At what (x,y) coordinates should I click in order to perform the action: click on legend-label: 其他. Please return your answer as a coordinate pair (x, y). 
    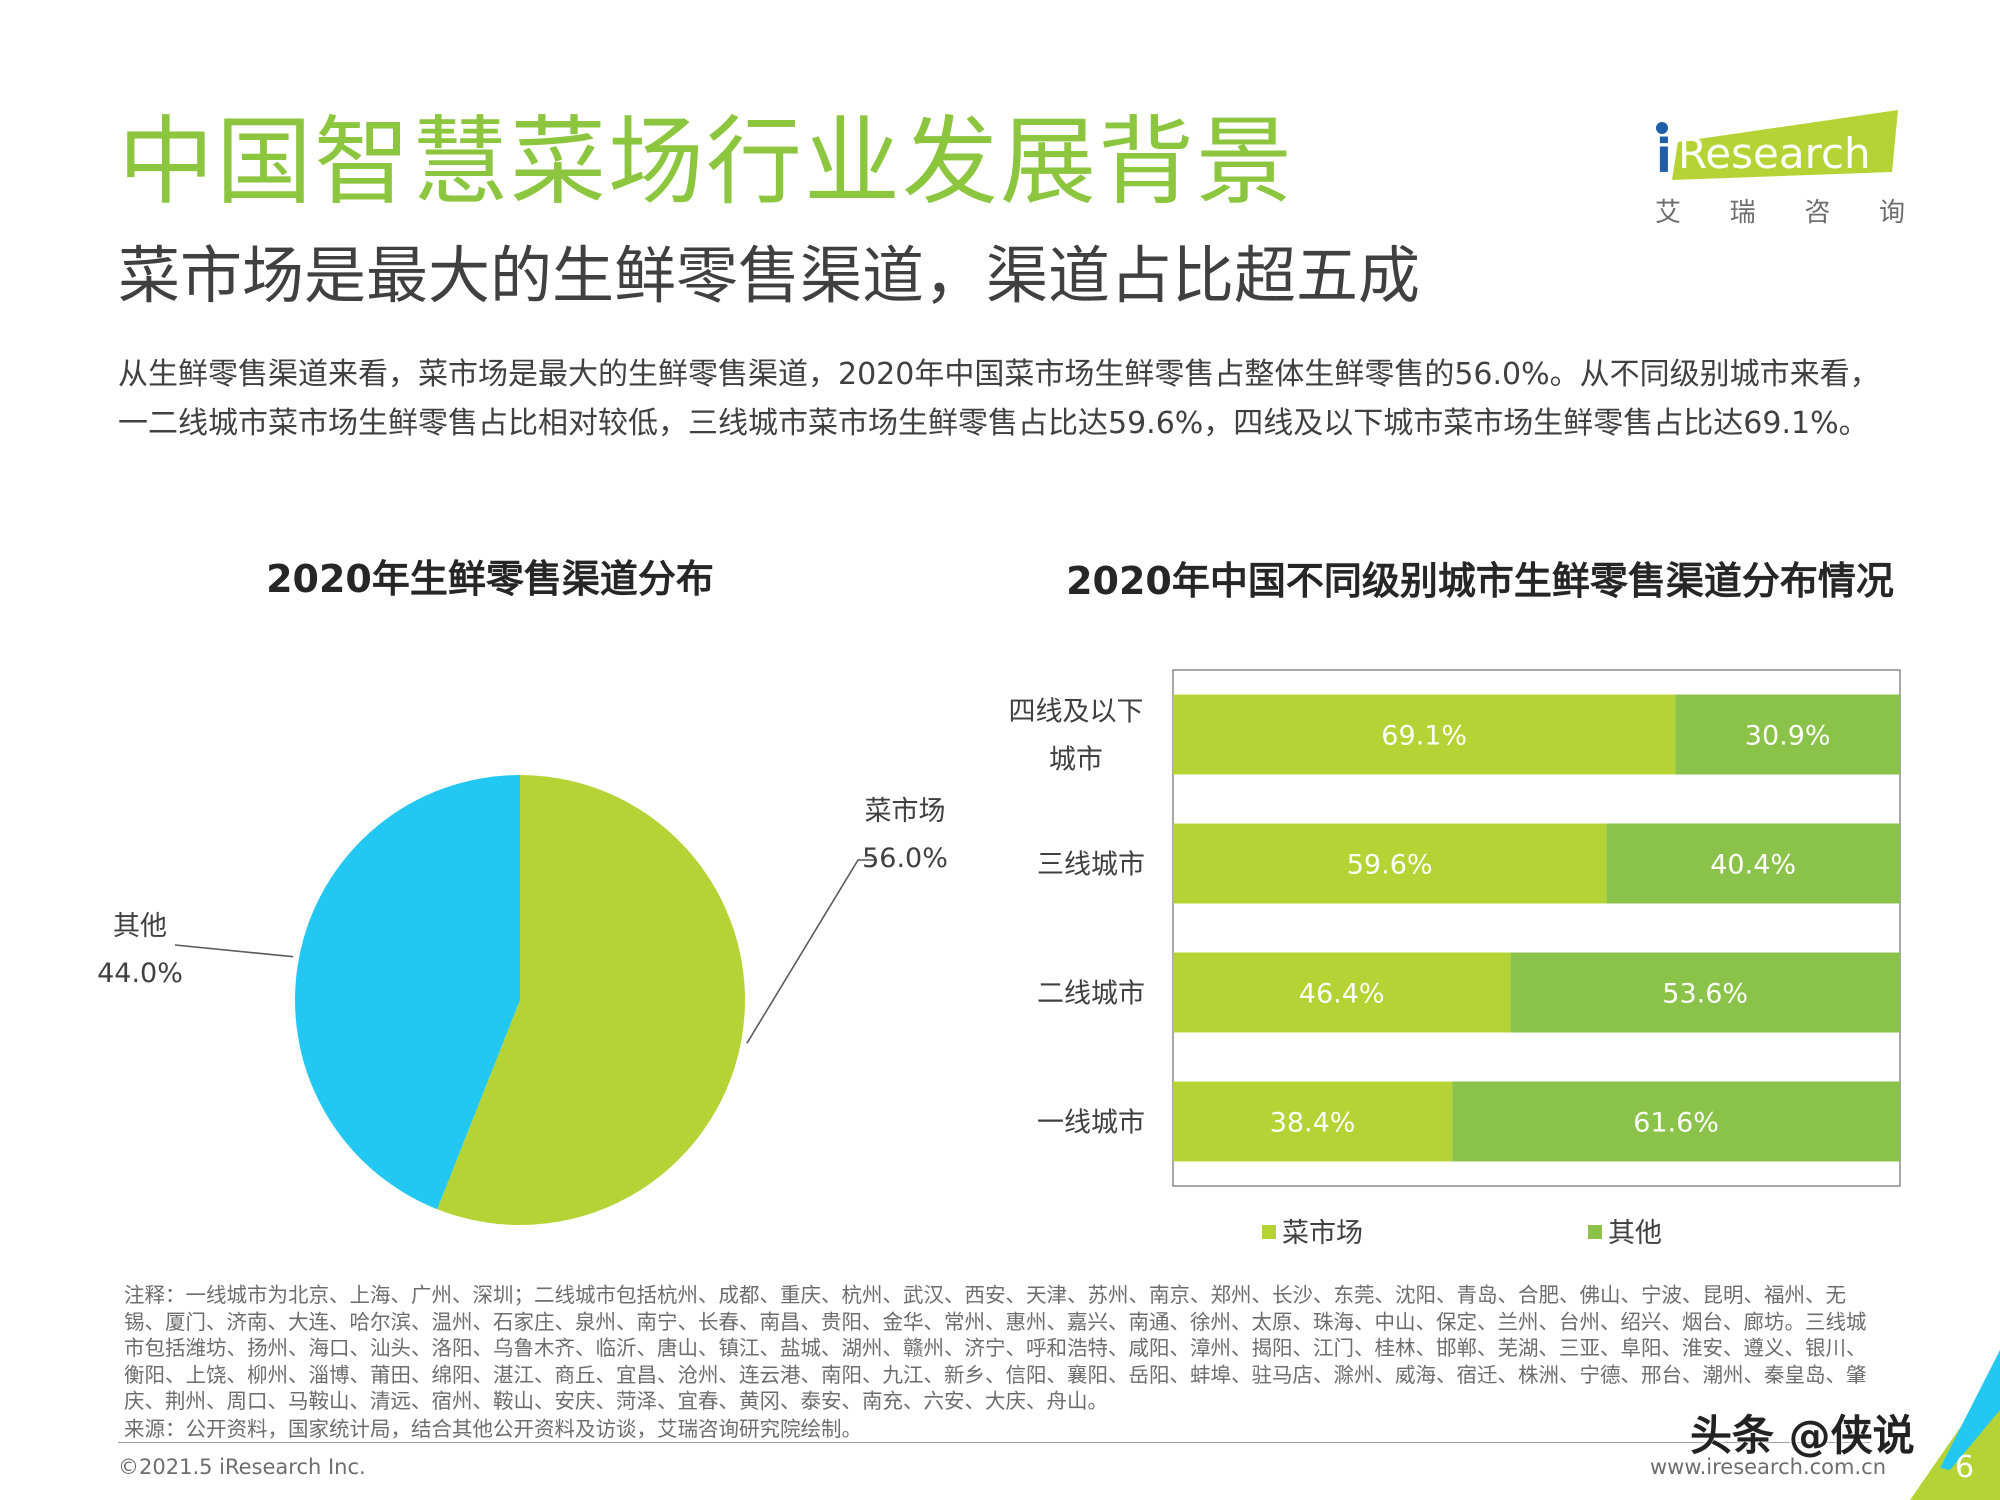
    Looking at the image, I should click on (1635, 1233).